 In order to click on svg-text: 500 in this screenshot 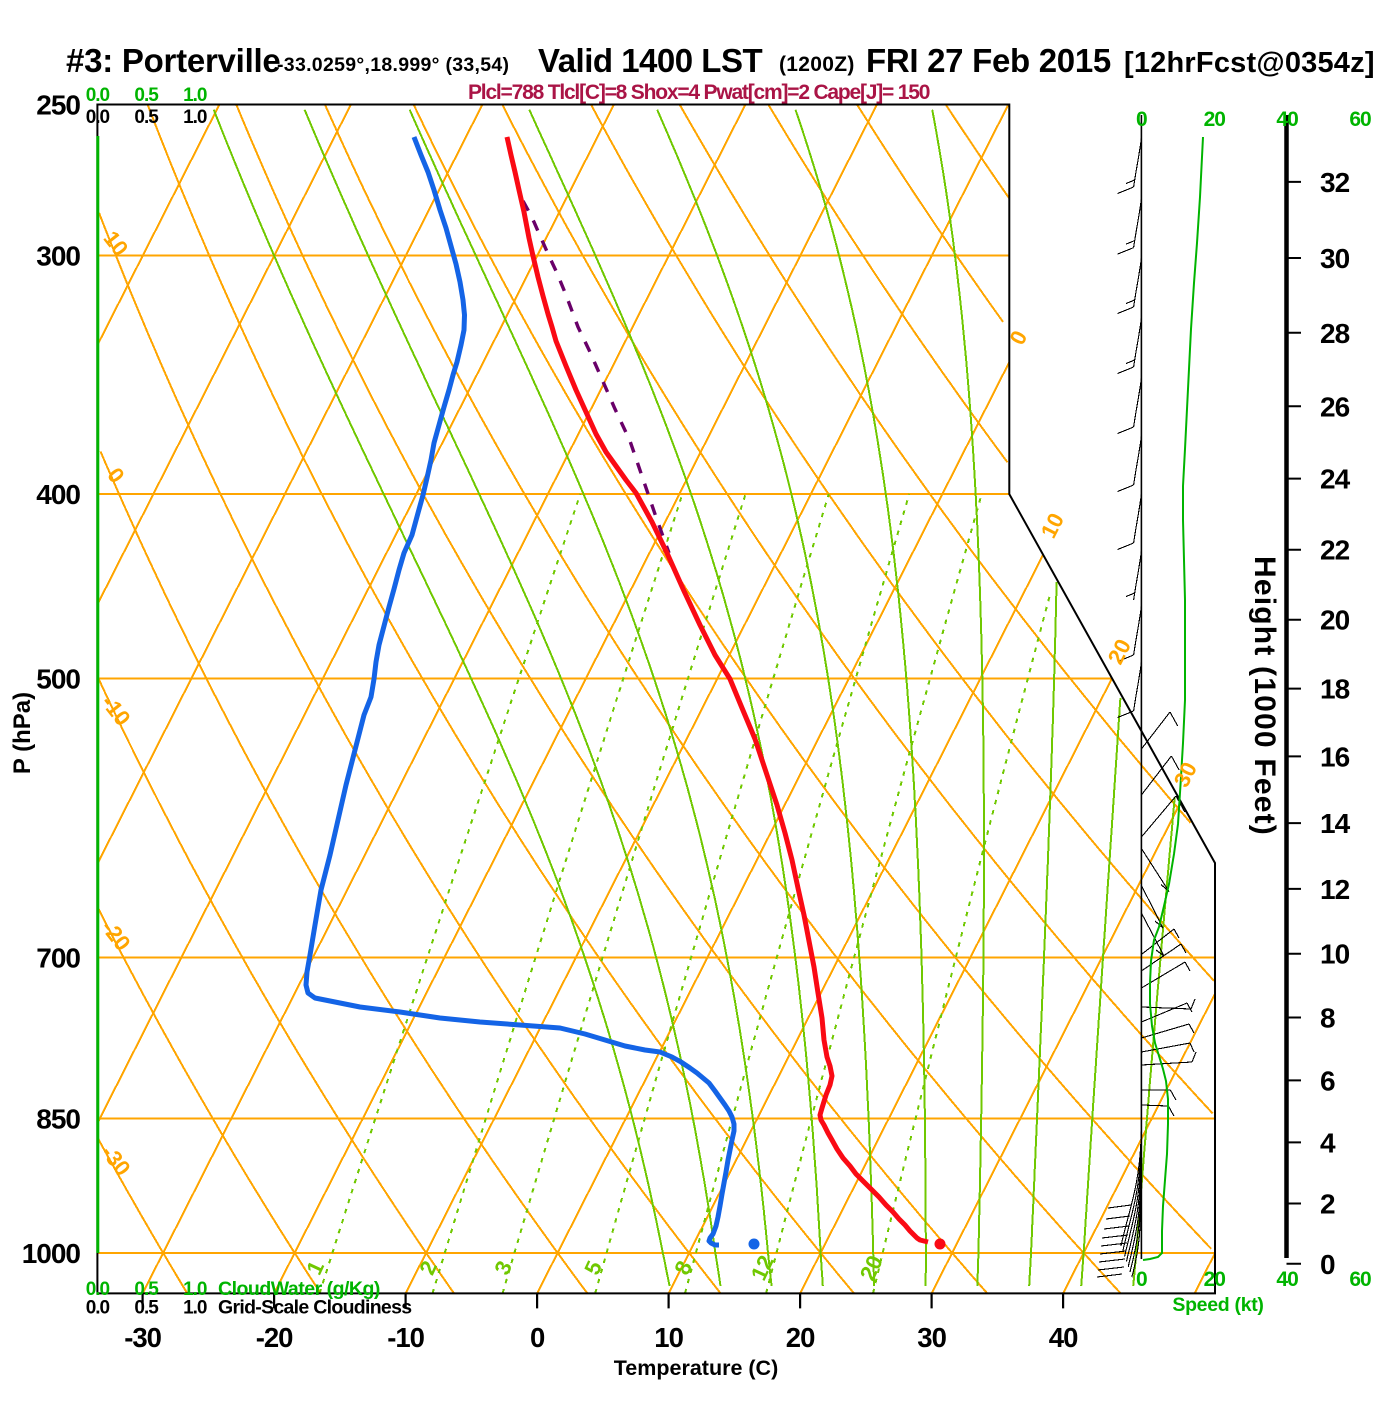, I will do `click(58, 679)`.